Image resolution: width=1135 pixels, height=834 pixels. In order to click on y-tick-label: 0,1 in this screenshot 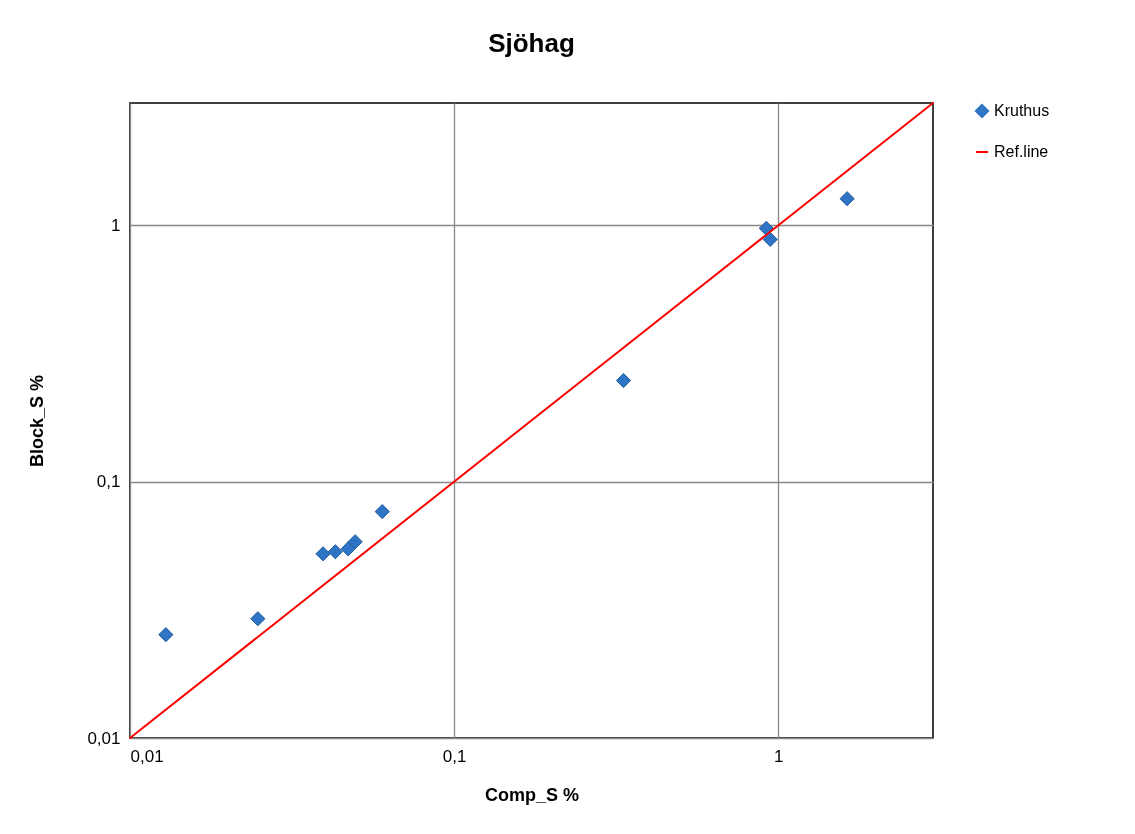, I will do `click(108, 482)`.